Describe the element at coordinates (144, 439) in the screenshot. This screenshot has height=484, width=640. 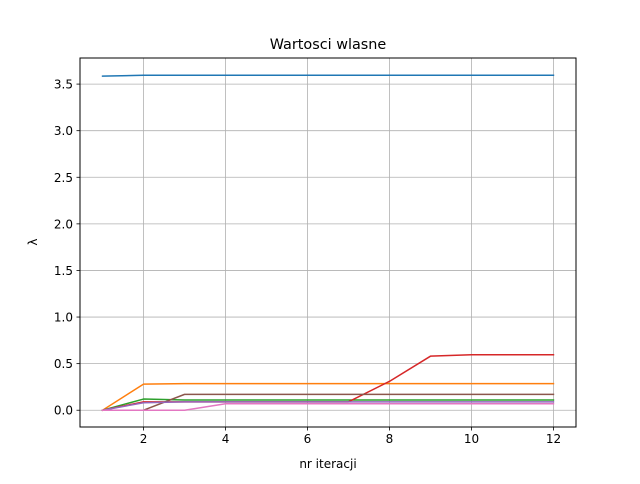
I see `x-tick-label: 2` at that location.